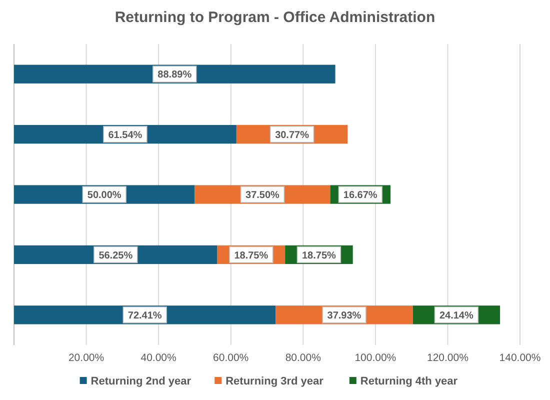 The width and height of the screenshot is (550, 400). Describe the element at coordinates (292, 135) in the screenshot. I see `data-label: 30.77%` at that location.